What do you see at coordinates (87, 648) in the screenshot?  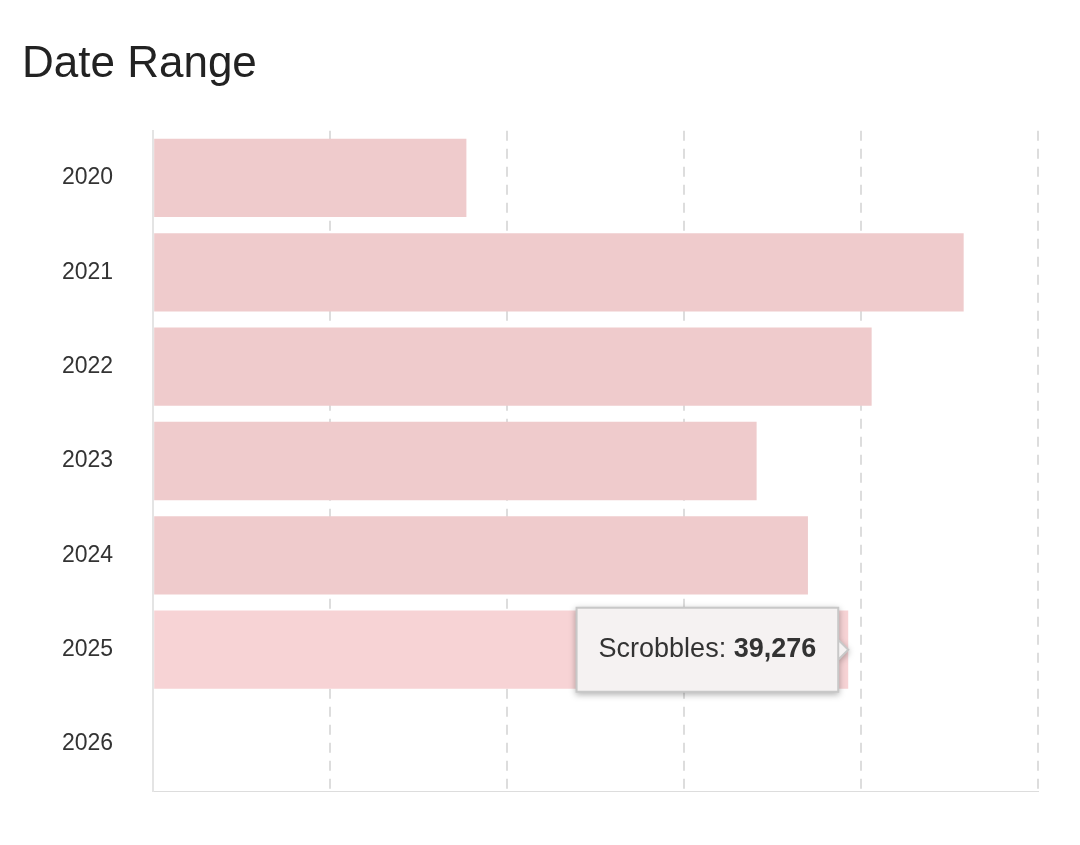 I see `y-tick-label: 2025` at bounding box center [87, 648].